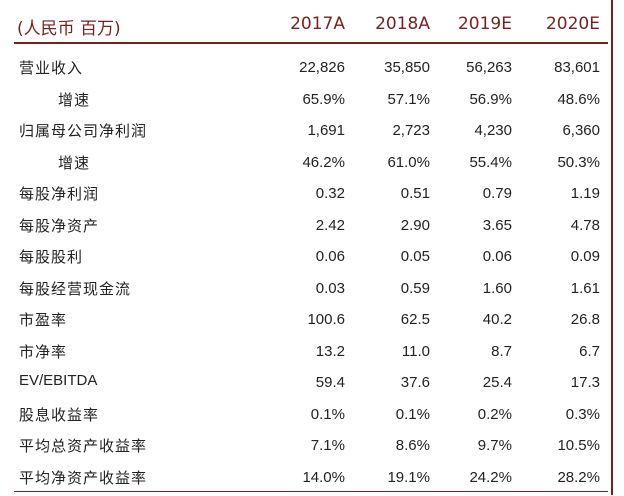 This screenshot has height=496, width=624. Describe the element at coordinates (472, 225) in the screenshot. I see `value-cell: 3.65` at that location.